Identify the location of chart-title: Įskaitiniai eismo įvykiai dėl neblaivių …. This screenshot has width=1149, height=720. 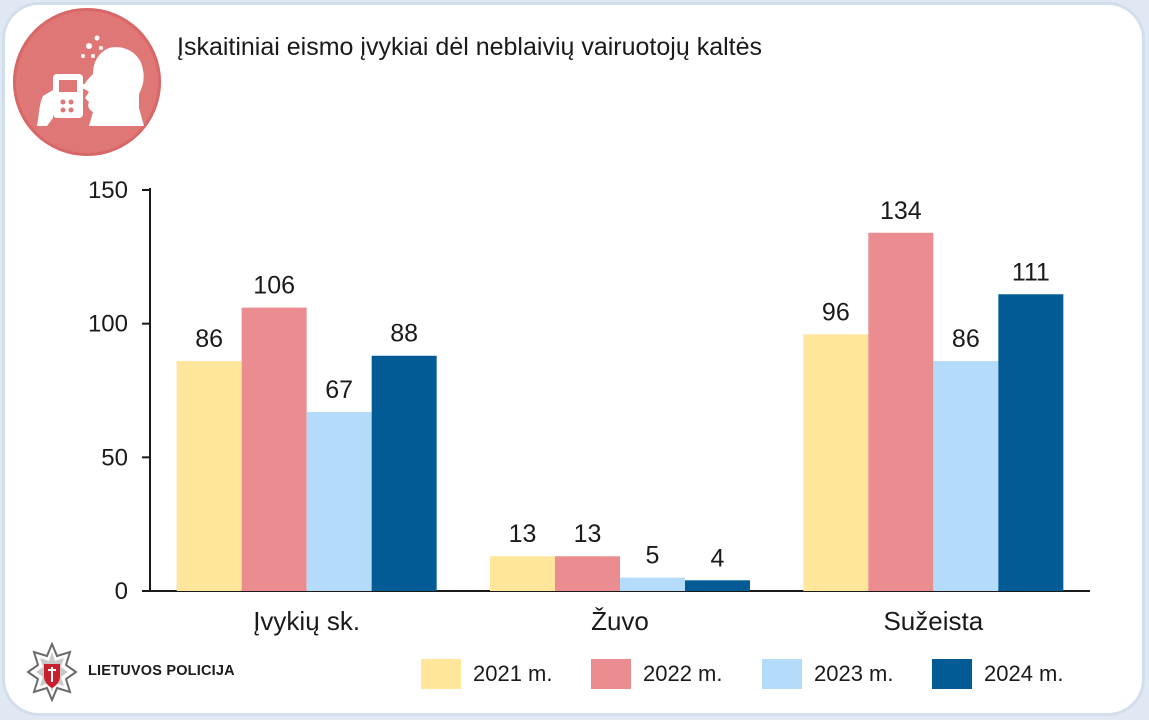
(469, 47).